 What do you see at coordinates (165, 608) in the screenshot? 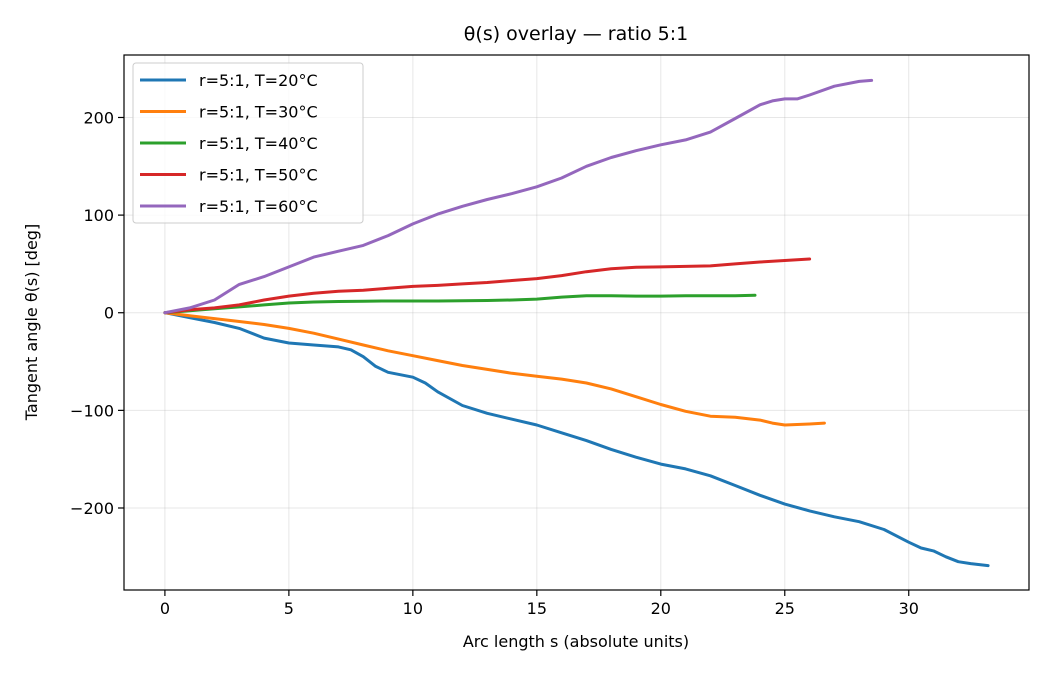
I see `x-tick-label: 0` at bounding box center [165, 608].